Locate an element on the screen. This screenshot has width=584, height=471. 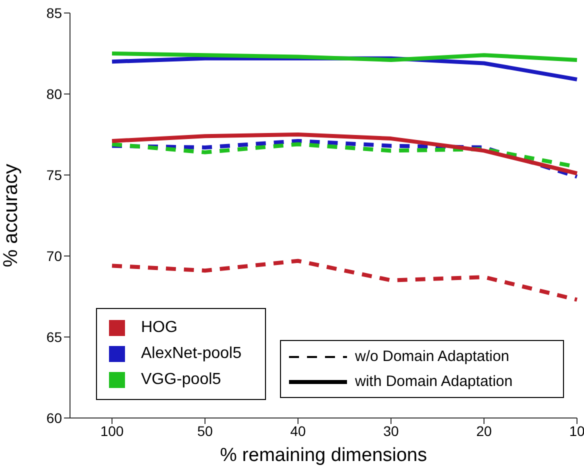
x-tick-label: 20 is located at coordinates (484, 430).